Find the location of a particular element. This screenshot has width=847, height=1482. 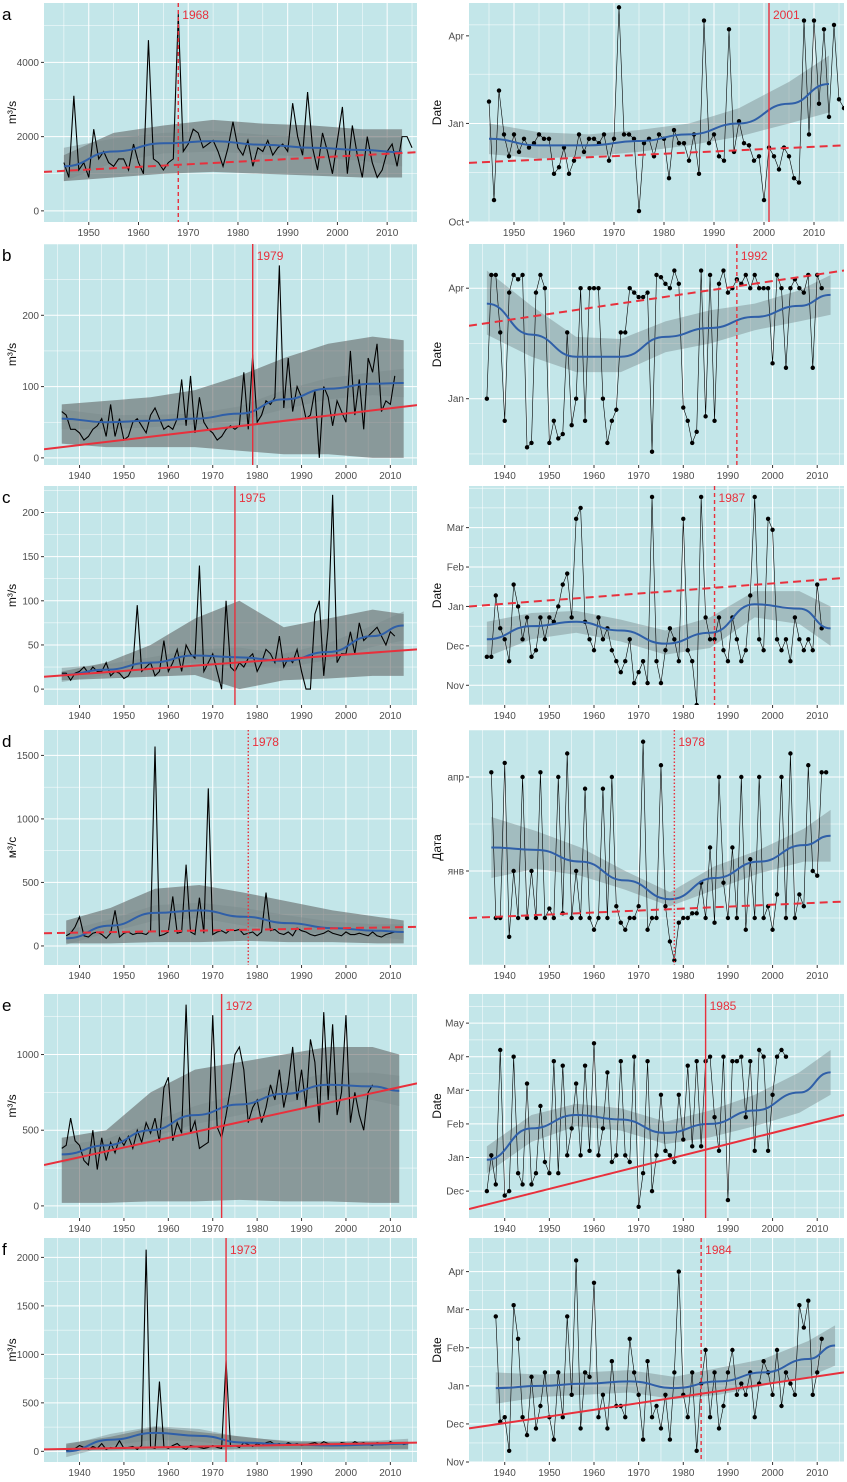

y-tick-label: May is located at coordinates (454, 1024).